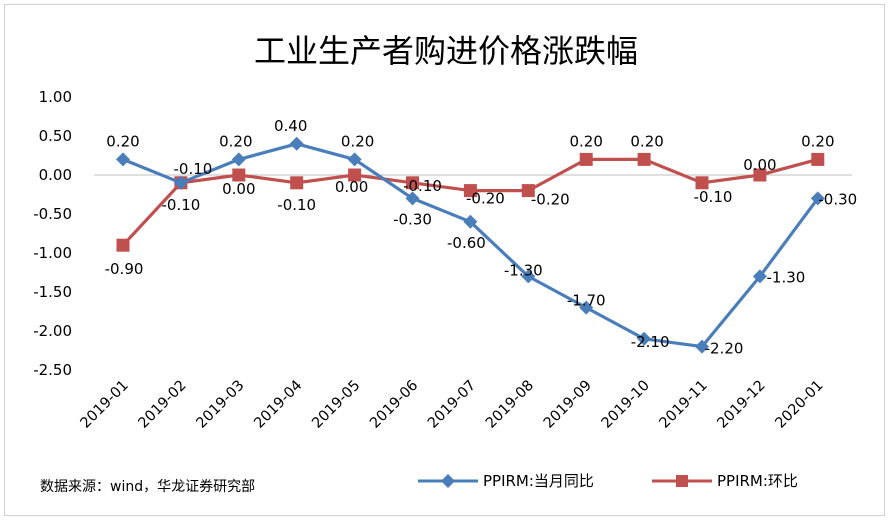 This screenshot has width=891, height=522. Describe the element at coordinates (290, 126) in the screenshot. I see `data-label-yoy: 0.40` at that location.